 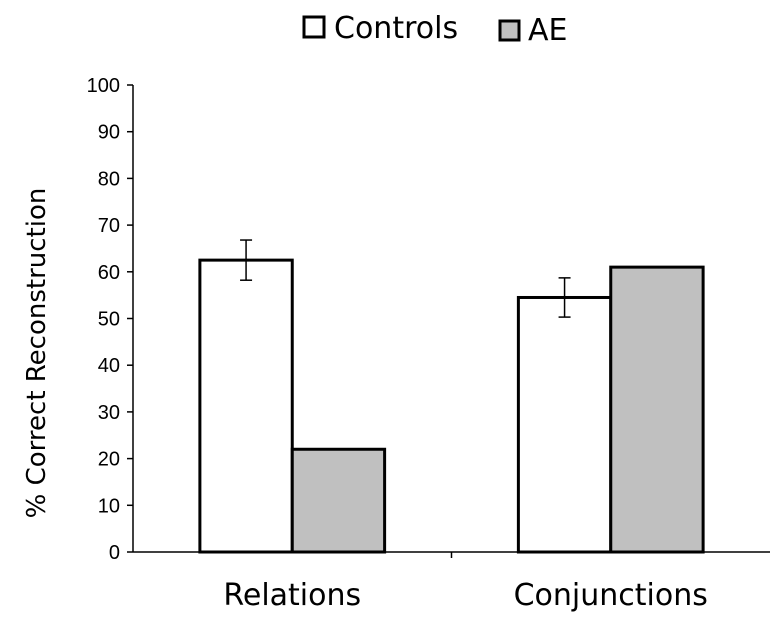 What do you see at coordinates (657, 409) in the screenshot?
I see `bar-ae-conjunctions` at bounding box center [657, 409].